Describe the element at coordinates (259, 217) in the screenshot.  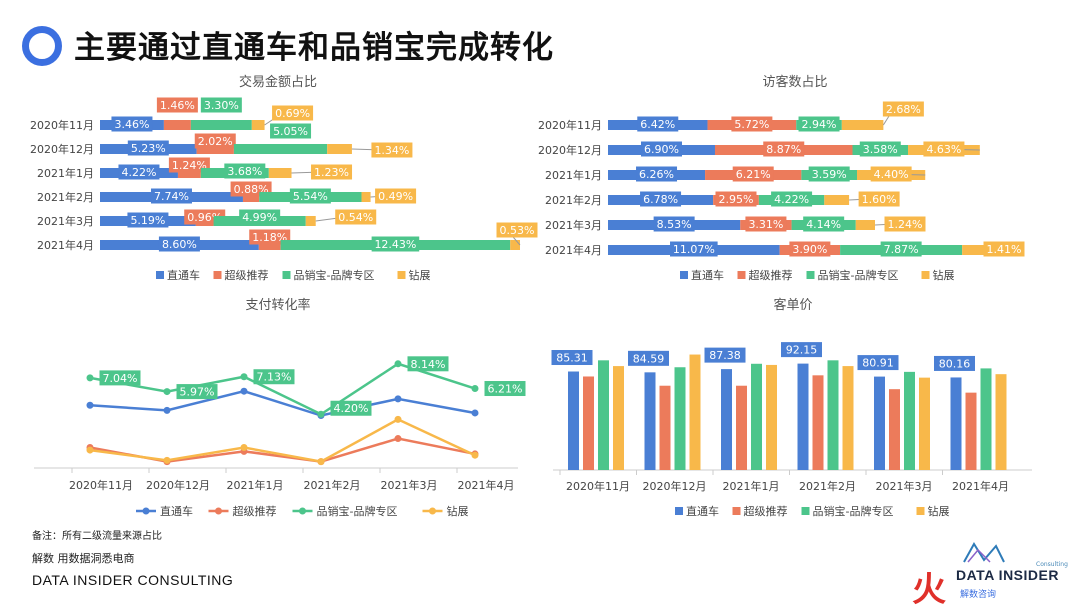
I see `amount-label-4-2: 4.99%` at that location.